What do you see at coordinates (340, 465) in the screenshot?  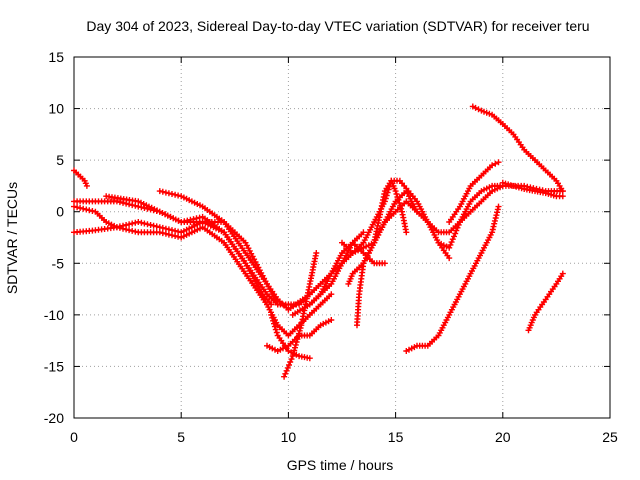 I see `x-axis-label: GPS time / hours` at bounding box center [340, 465].